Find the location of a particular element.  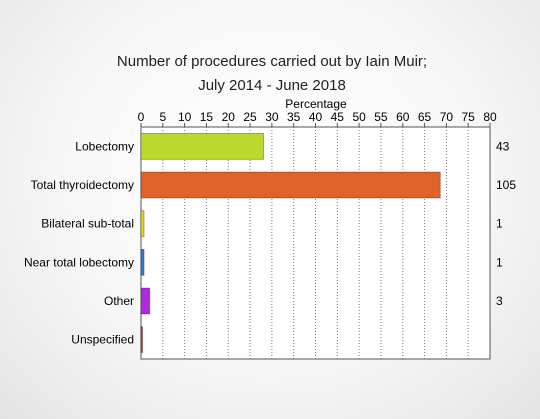

x-tick-label: 75 is located at coordinates (469, 117).